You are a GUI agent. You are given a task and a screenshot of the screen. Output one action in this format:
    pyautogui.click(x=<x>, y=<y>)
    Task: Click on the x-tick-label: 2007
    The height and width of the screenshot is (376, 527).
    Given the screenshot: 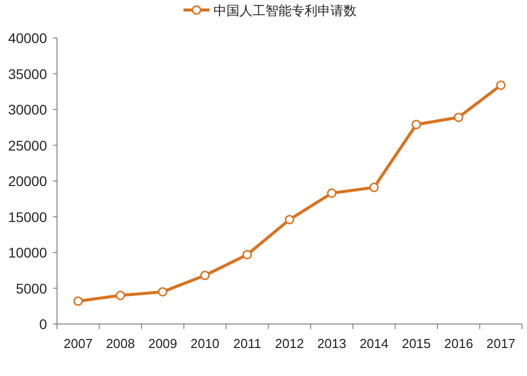 What is the action you would take?
    pyautogui.click(x=78, y=343)
    